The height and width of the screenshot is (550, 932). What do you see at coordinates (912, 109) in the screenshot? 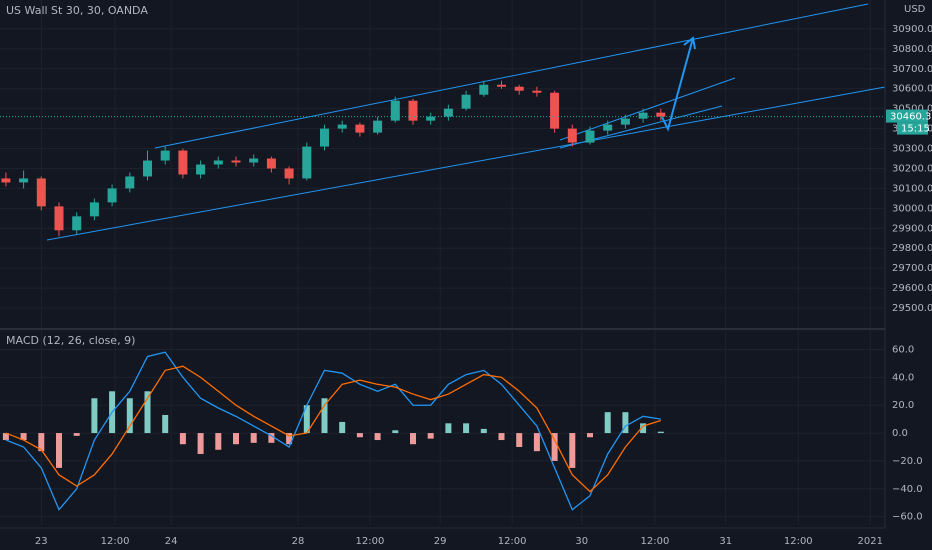
I see `y-tick-label: 30500.0` at bounding box center [912, 109].